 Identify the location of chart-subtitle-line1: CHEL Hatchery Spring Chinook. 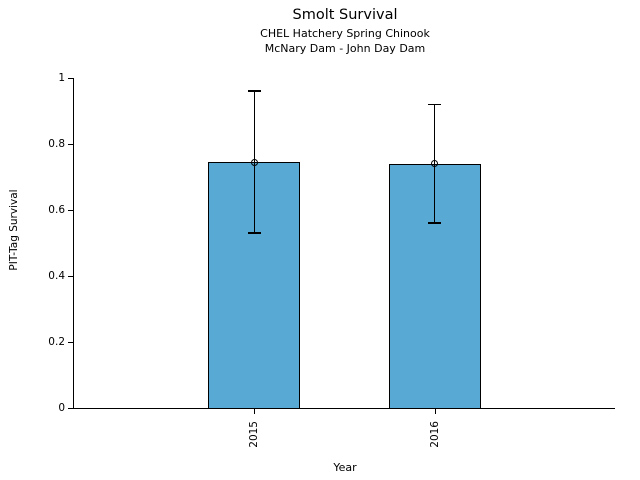
(345, 33).